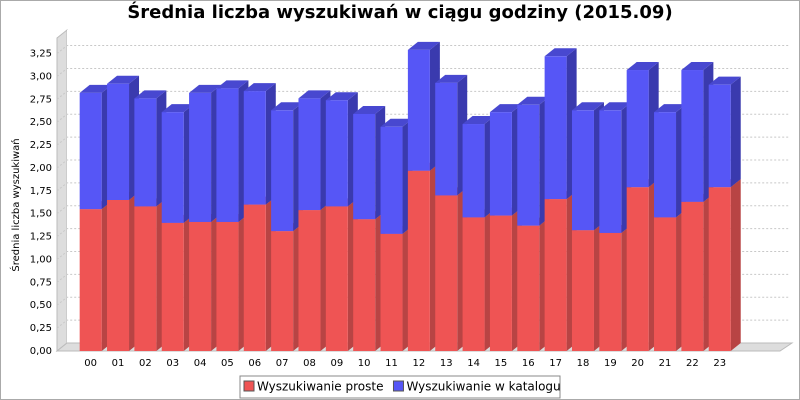  Describe the element at coordinates (41, 145) in the screenshot. I see `y-tick-label: 2,25` at that location.